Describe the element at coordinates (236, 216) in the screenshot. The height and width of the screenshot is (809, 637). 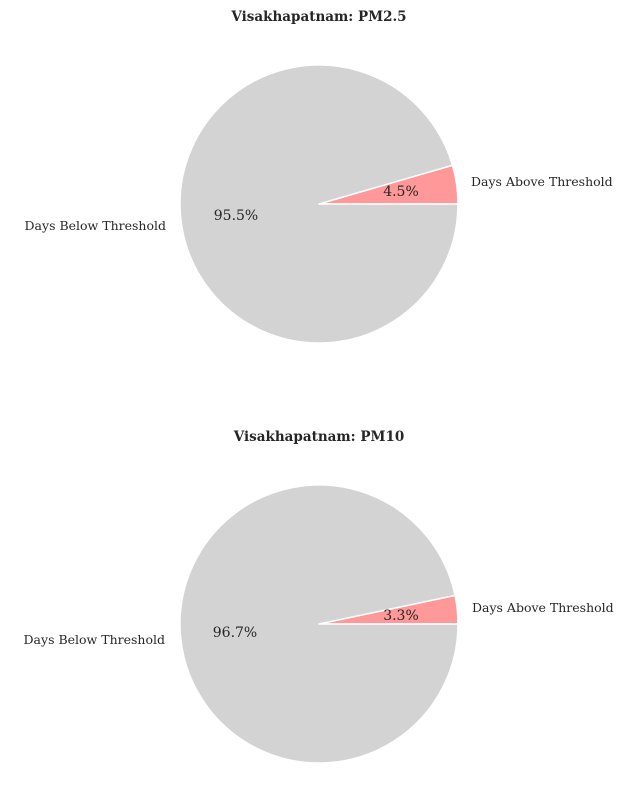
I see `percent-label-below: 95.5%` at that location.